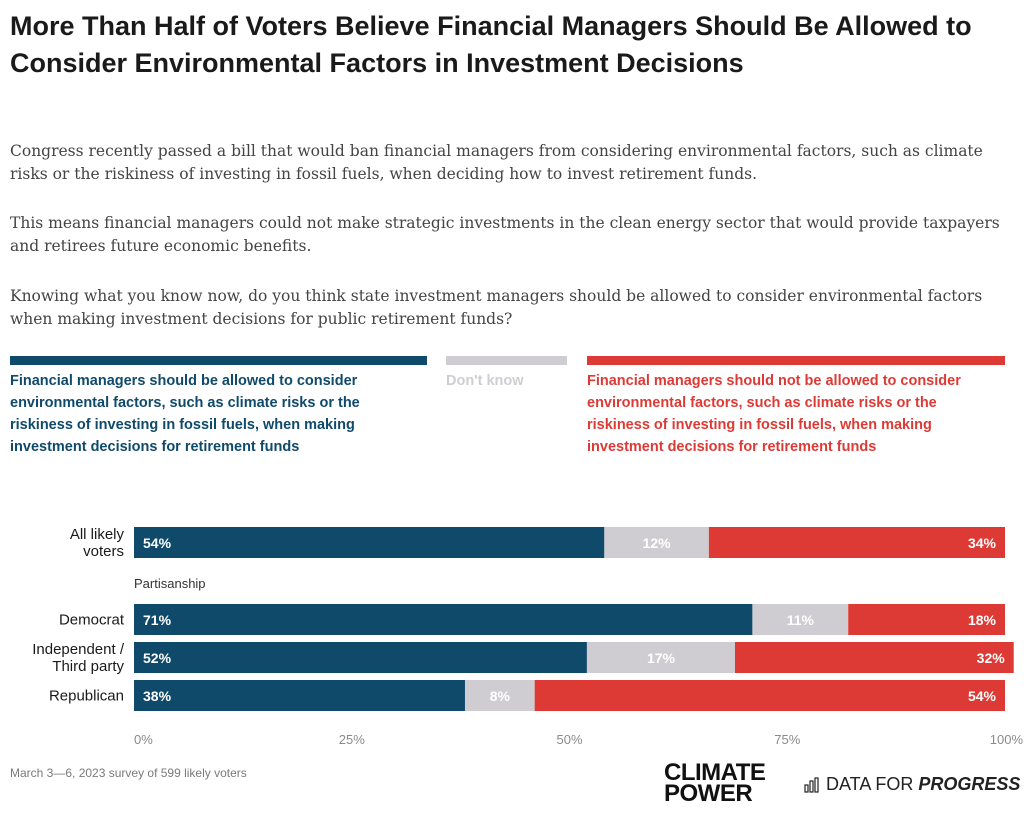 The height and width of the screenshot is (814, 1024). I want to click on legend-swatch-allowed, so click(218, 360).